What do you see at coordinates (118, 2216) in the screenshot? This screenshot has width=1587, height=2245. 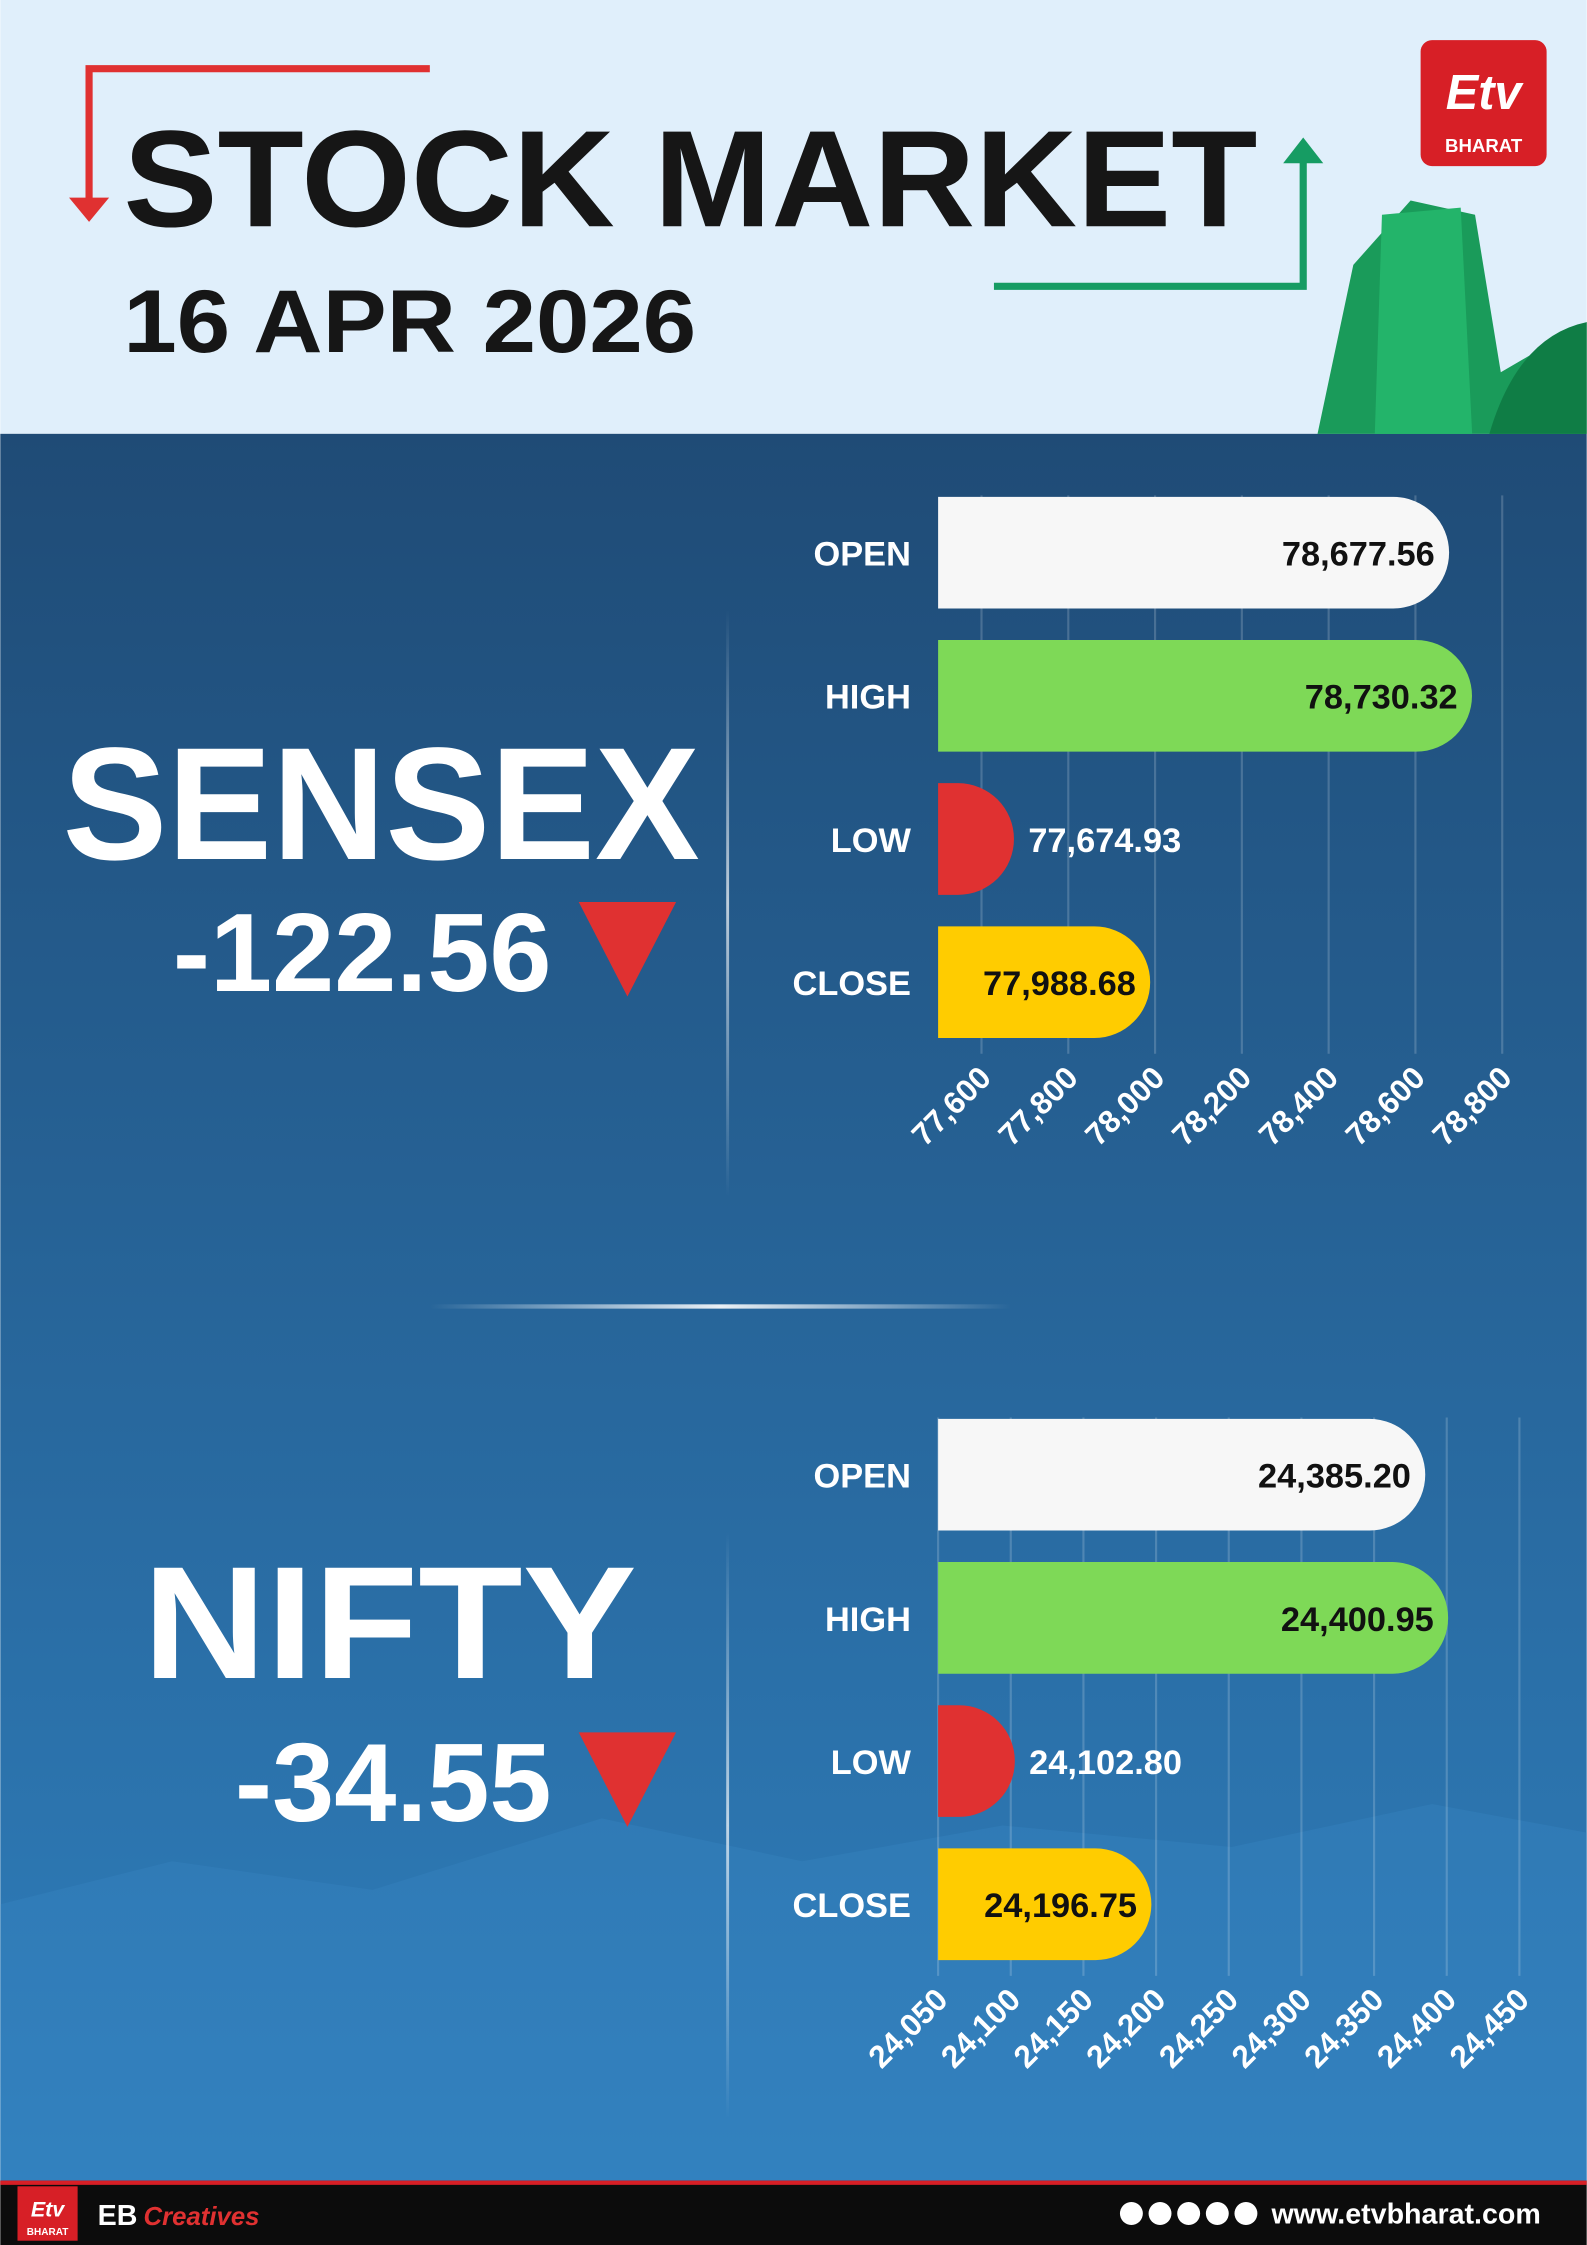 I see `footer-brand: EB` at bounding box center [118, 2216].